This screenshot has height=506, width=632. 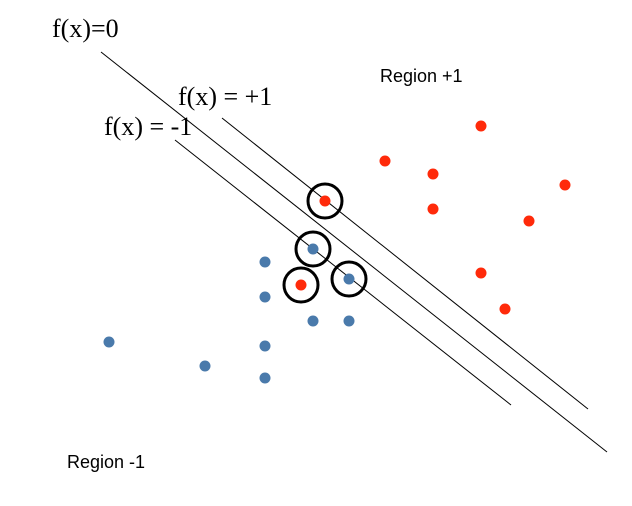 What do you see at coordinates (225, 96) in the screenshot?
I see `positive-margin-label: f(x) = +1` at bounding box center [225, 96].